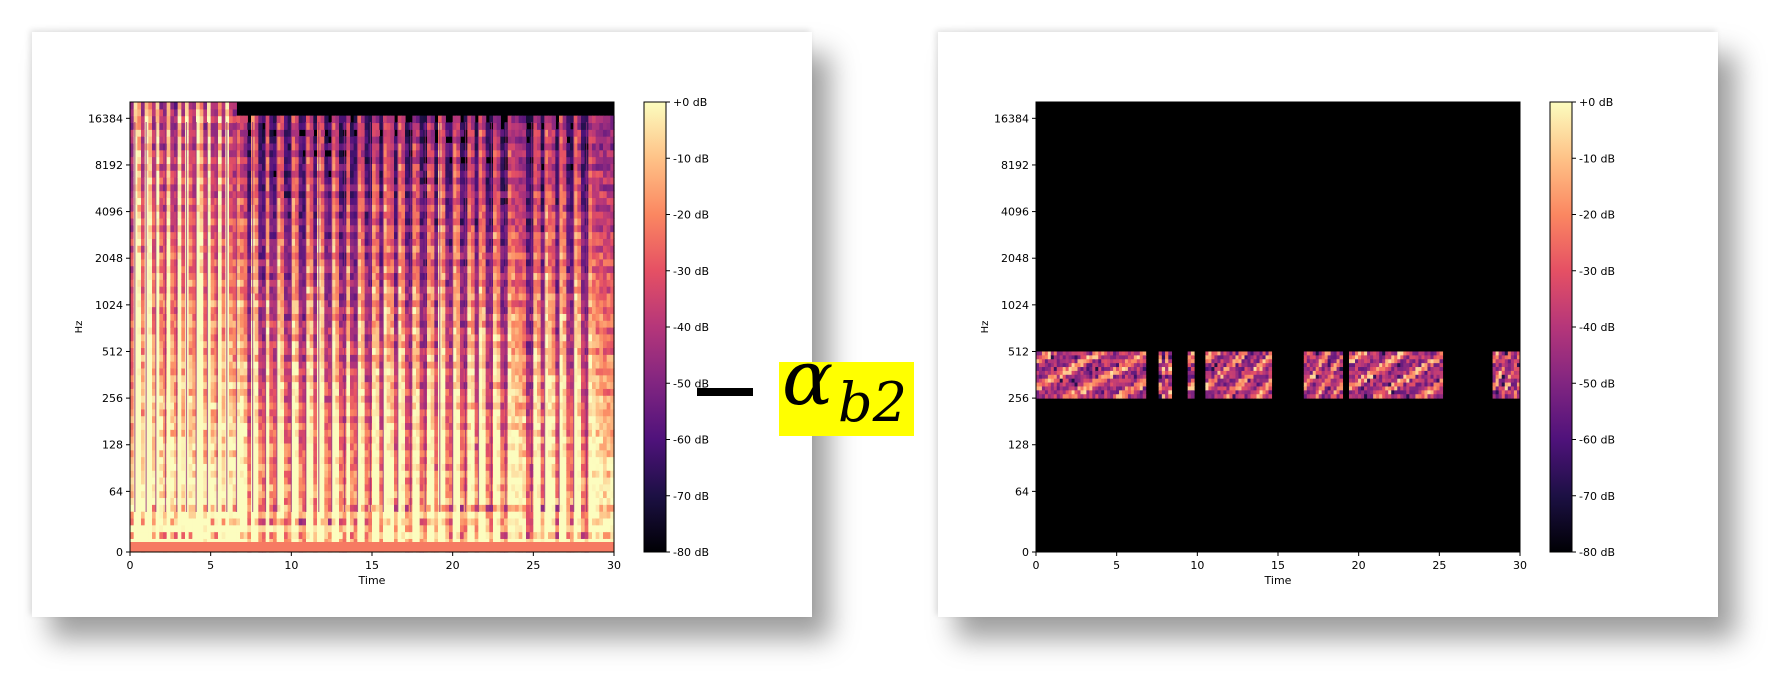 The image size is (1783, 682). I want to click on alpha-subscript: b2, so click(872, 402).